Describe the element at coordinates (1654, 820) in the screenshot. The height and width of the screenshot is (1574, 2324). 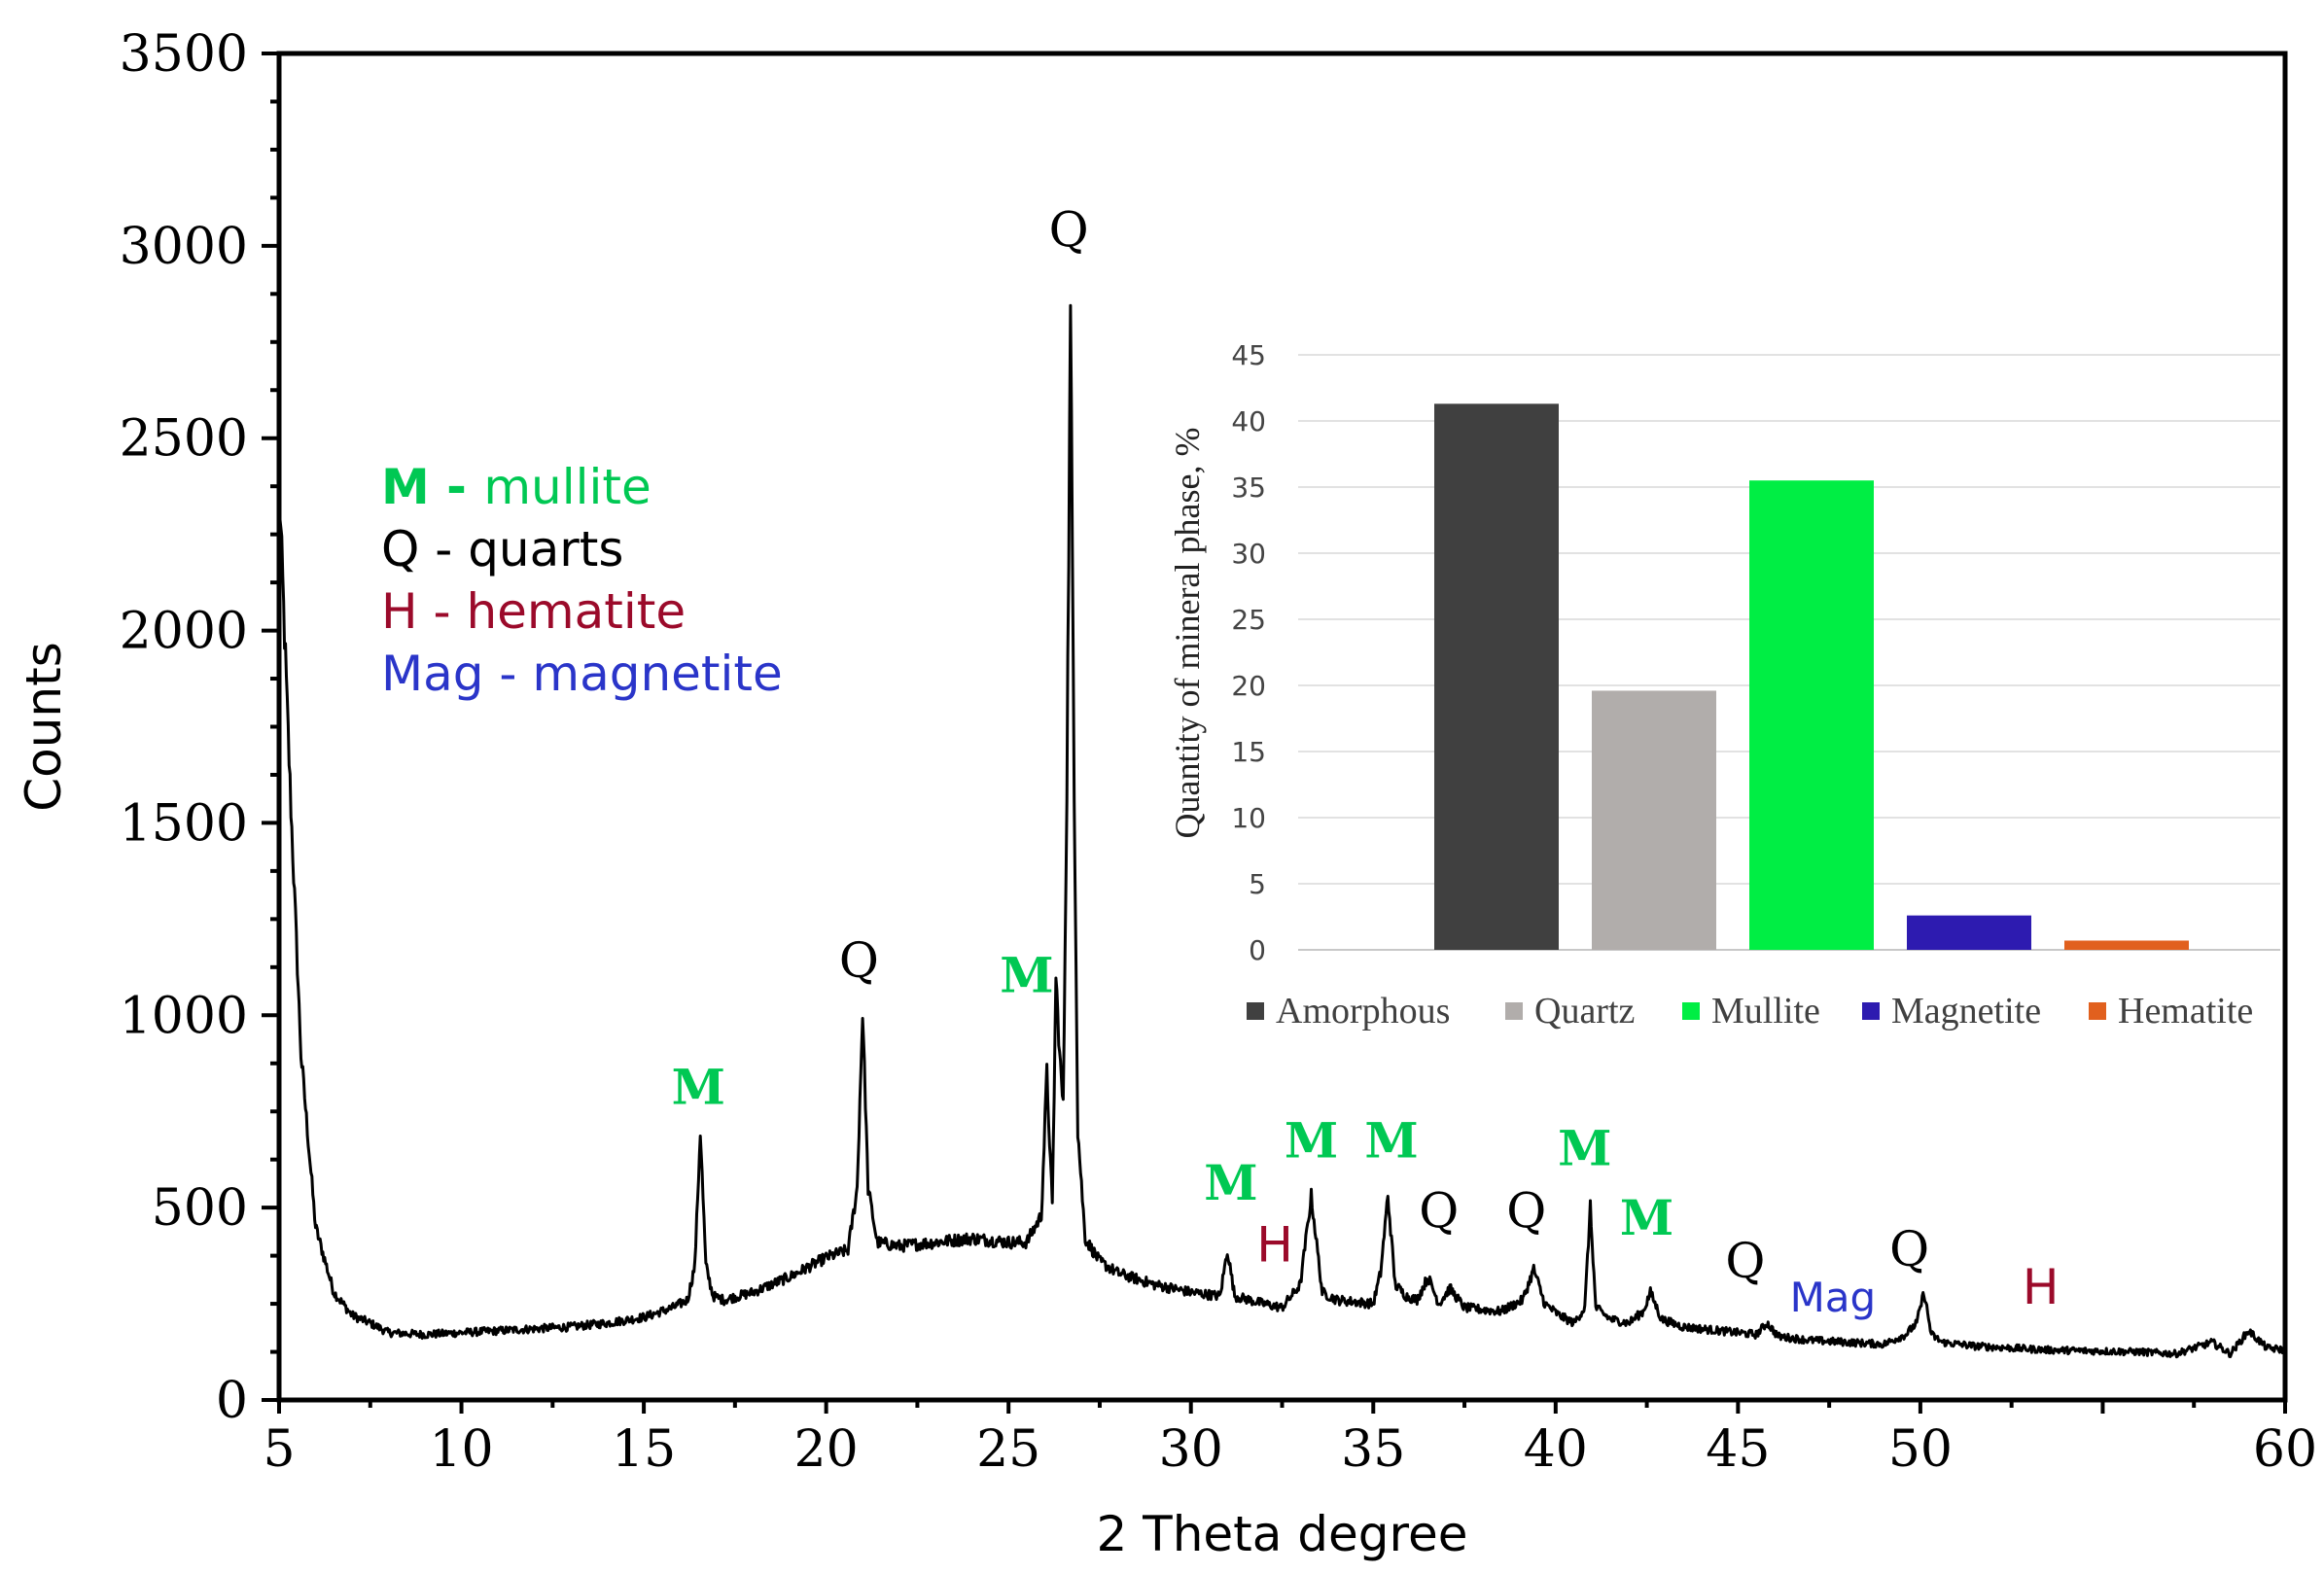
I see `inset-bar-quartz` at that location.